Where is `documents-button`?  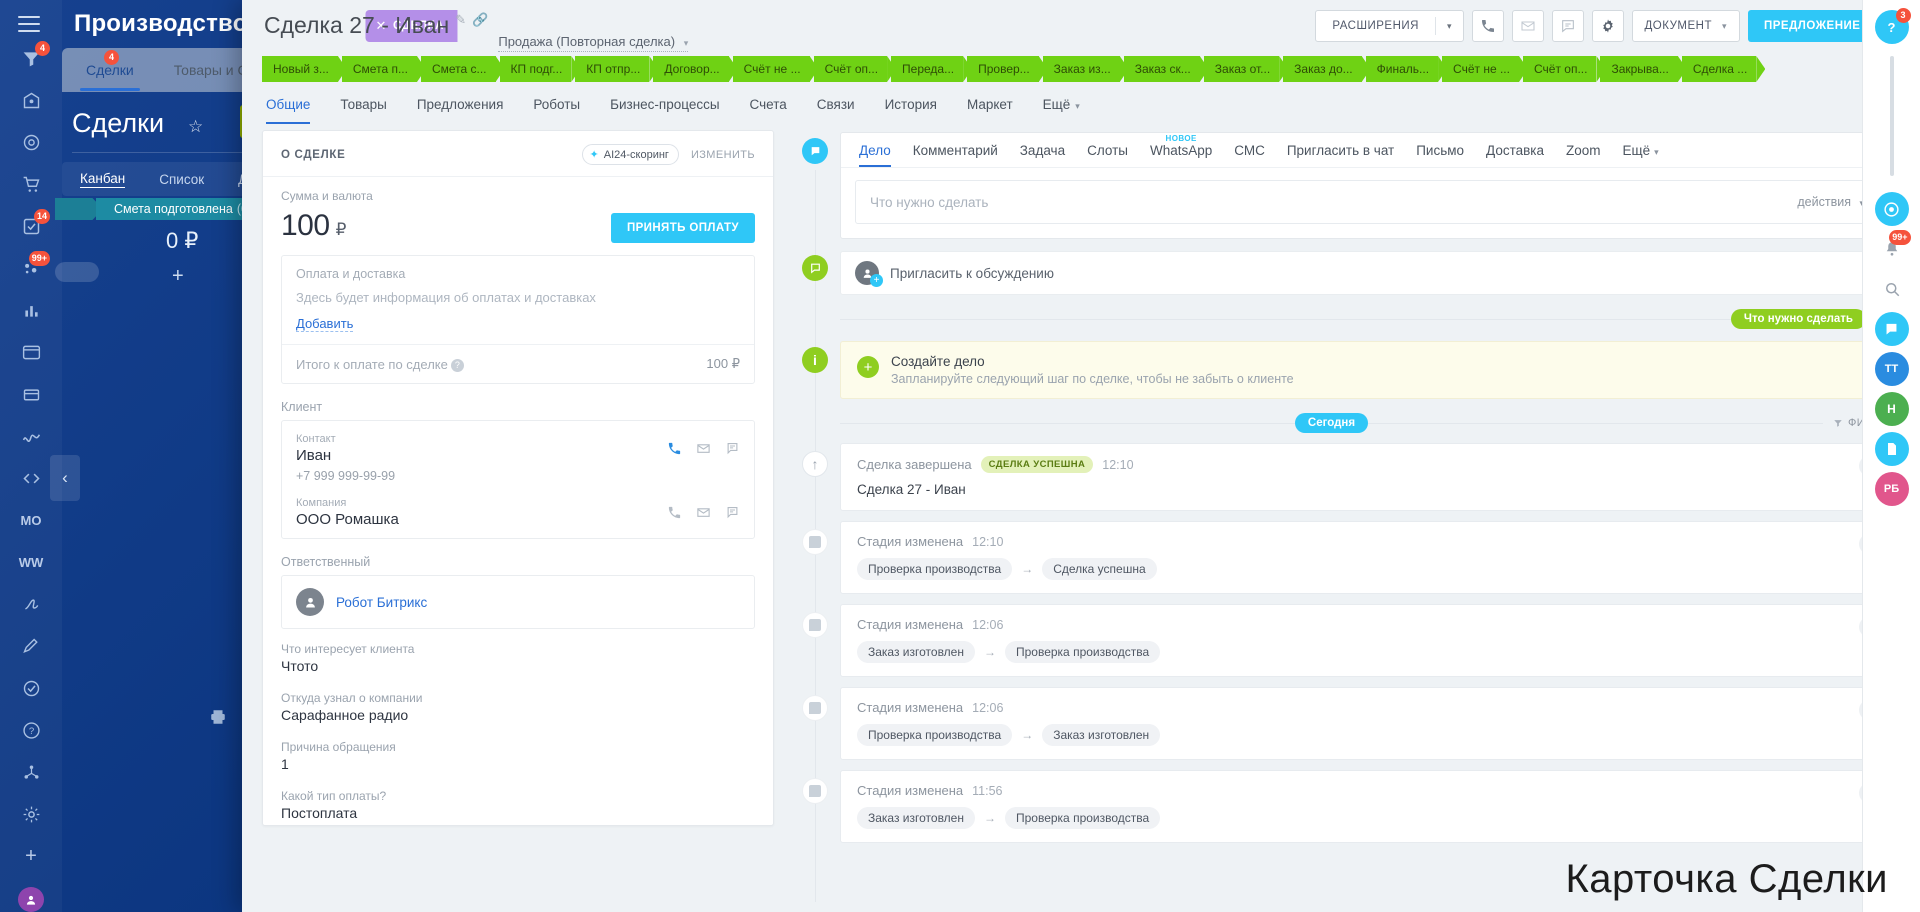
documents-button is located at coordinates (1891, 449).